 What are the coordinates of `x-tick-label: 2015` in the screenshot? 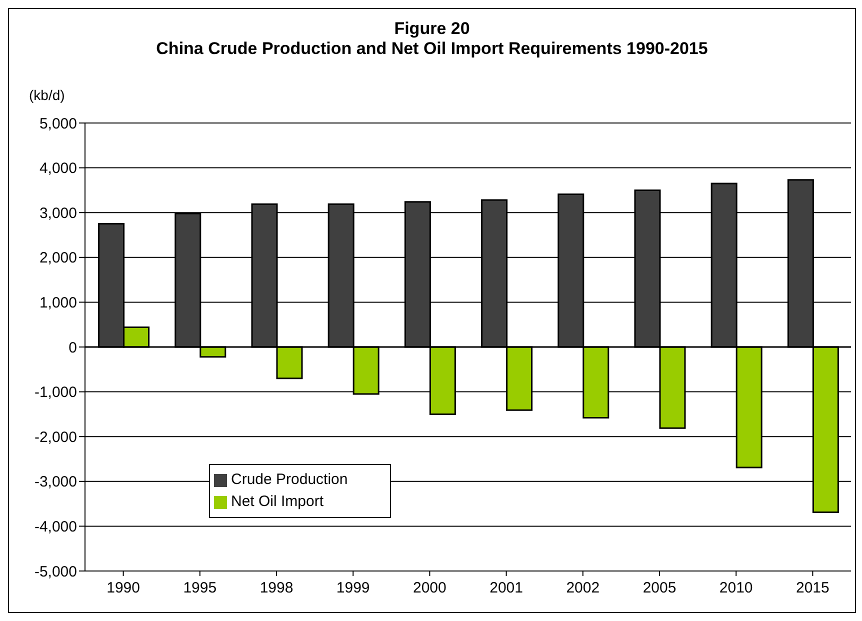 It's located at (813, 588).